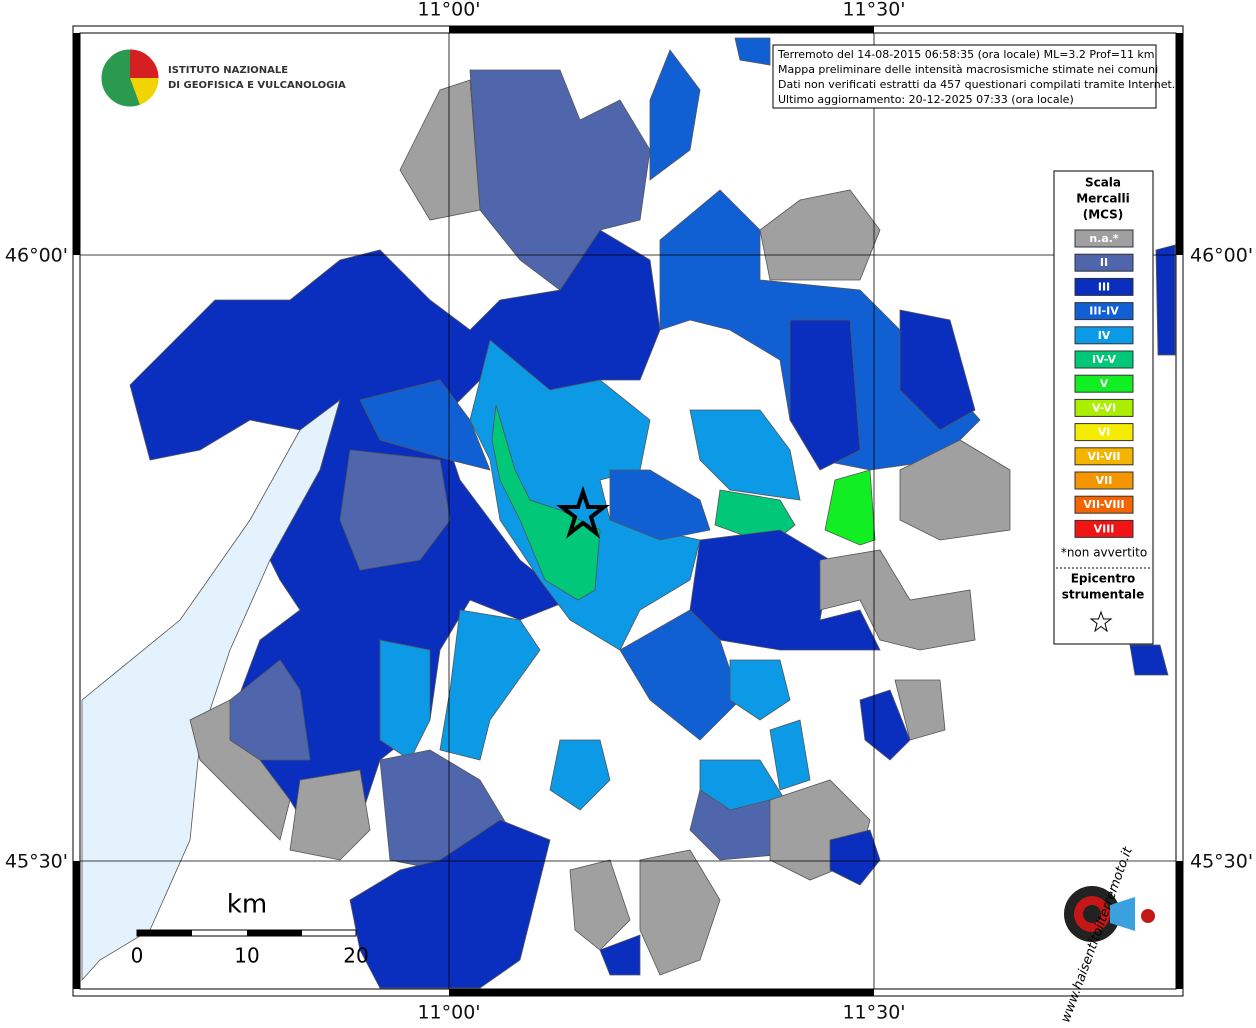  I want to click on legend-label: VI-VII, so click(1103, 456).